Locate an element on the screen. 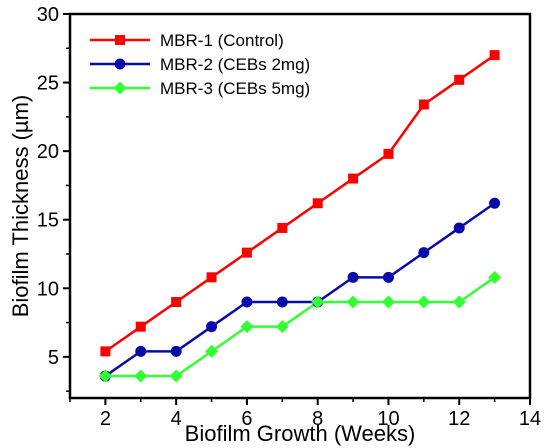  y-tick-label: 20 is located at coordinates (48, 152).